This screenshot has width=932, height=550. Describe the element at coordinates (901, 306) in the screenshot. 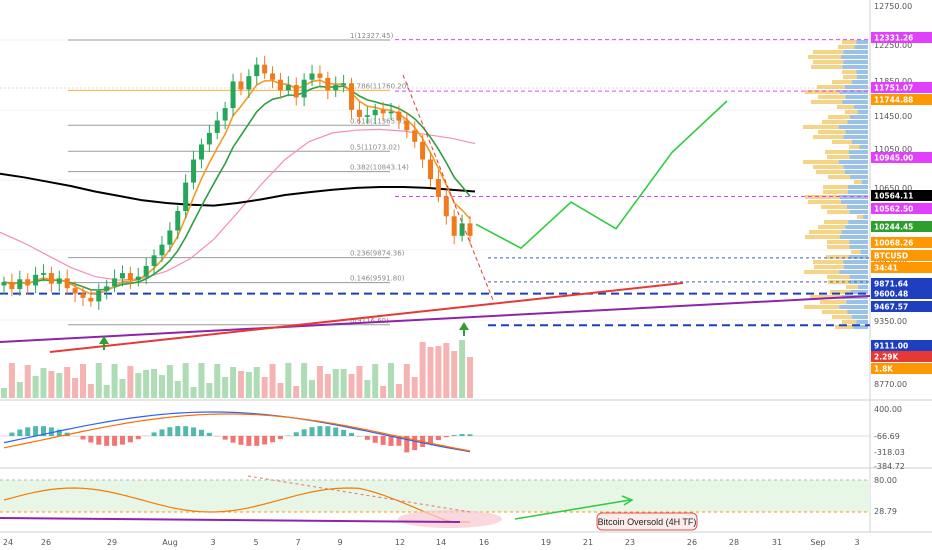

I see `price-tag-badge` at that location.